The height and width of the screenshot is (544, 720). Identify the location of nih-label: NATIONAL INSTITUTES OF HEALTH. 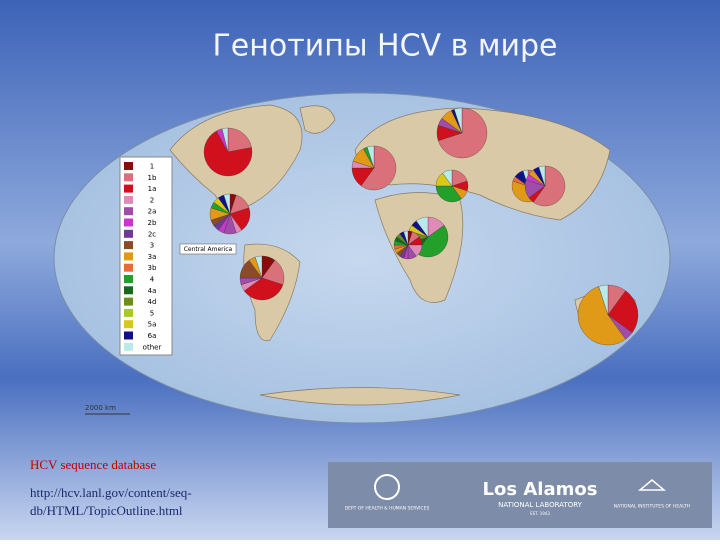
(652, 507).